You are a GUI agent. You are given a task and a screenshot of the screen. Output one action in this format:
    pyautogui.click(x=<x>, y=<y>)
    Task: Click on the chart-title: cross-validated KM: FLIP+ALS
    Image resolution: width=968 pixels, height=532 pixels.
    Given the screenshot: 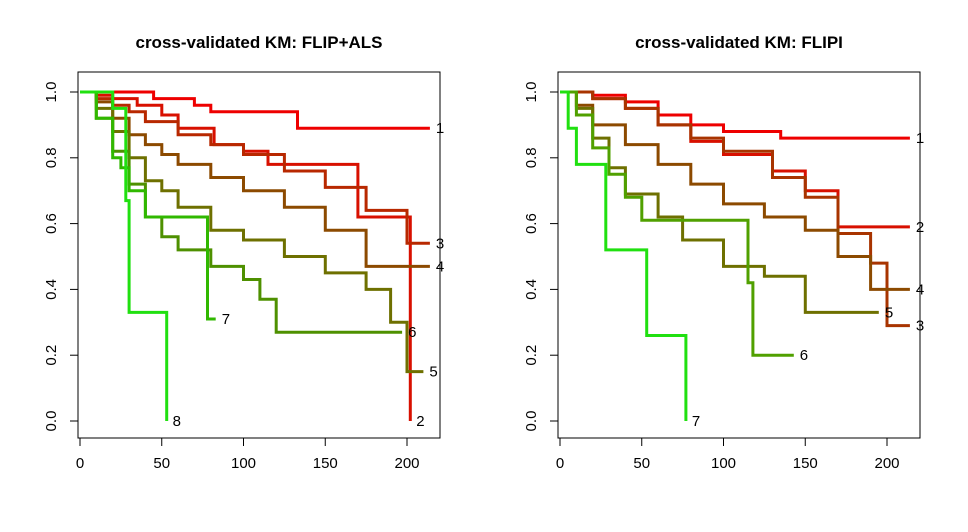 What is the action you would take?
    pyautogui.click(x=258, y=42)
    